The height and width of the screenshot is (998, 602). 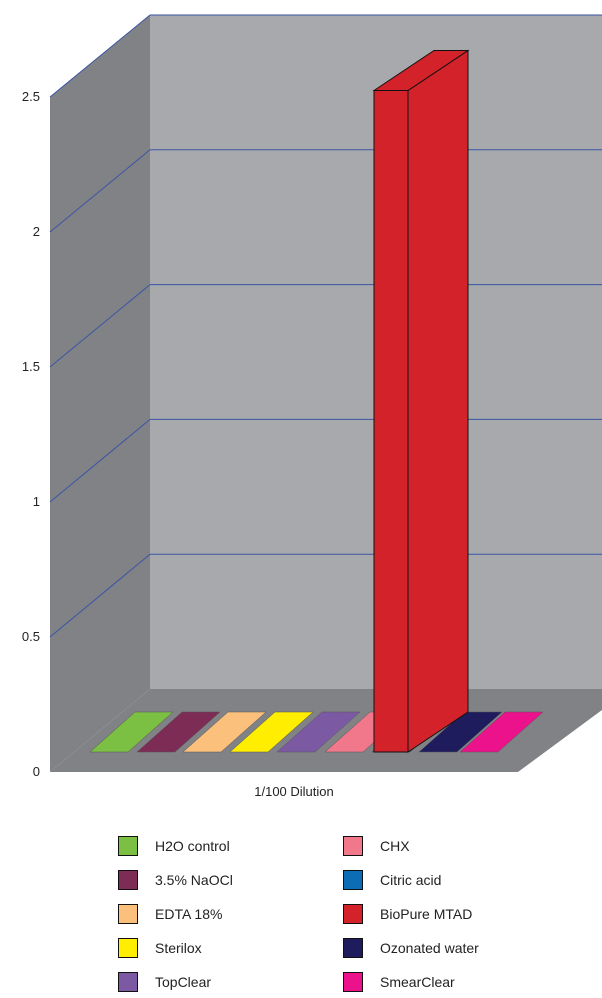 I want to click on y-tick-label: 0, so click(x=36, y=771).